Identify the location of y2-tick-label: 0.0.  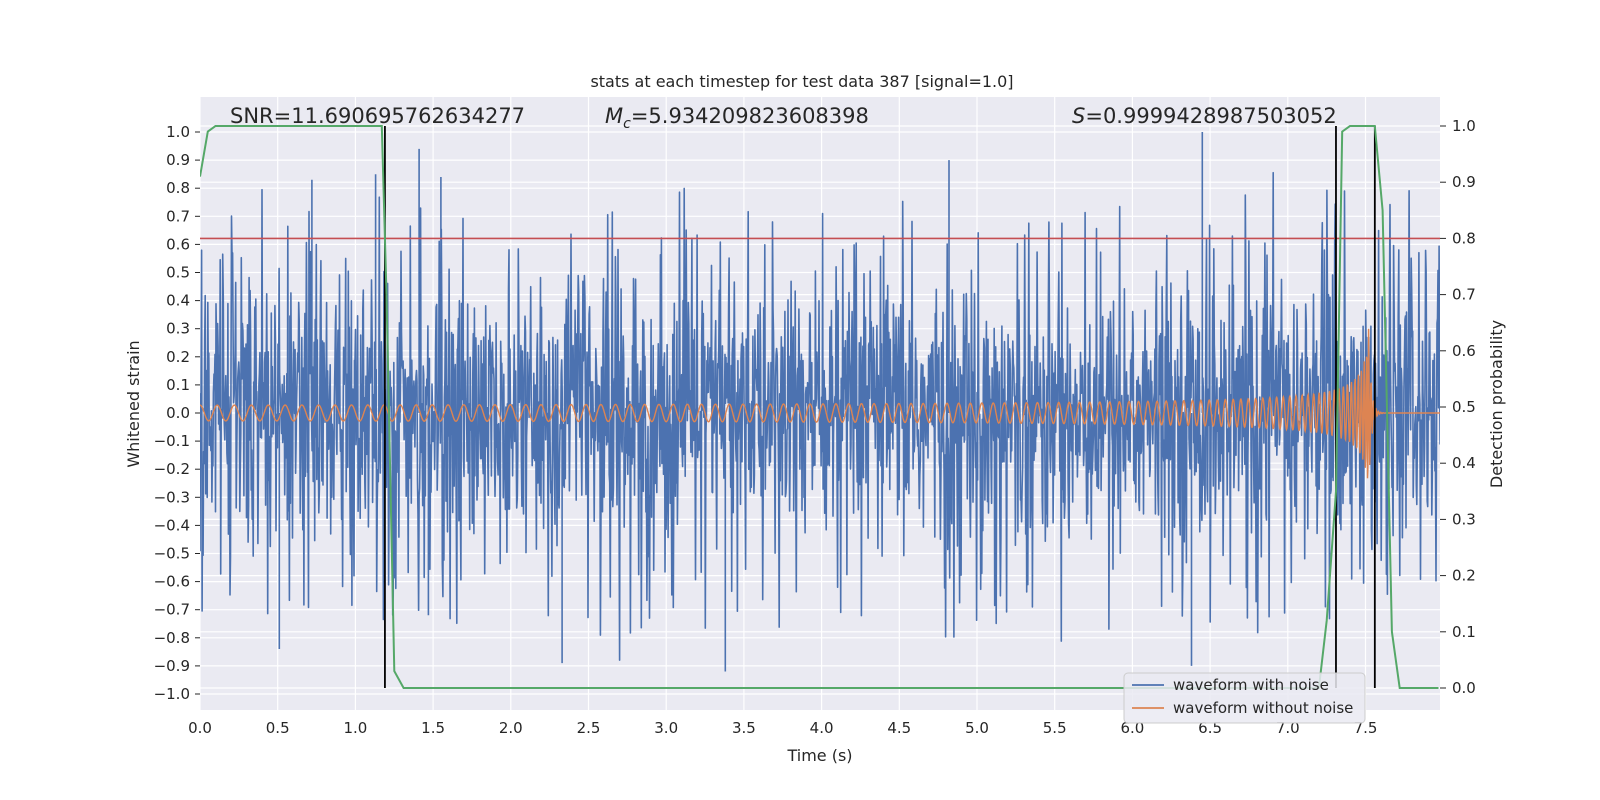
(1464, 688).